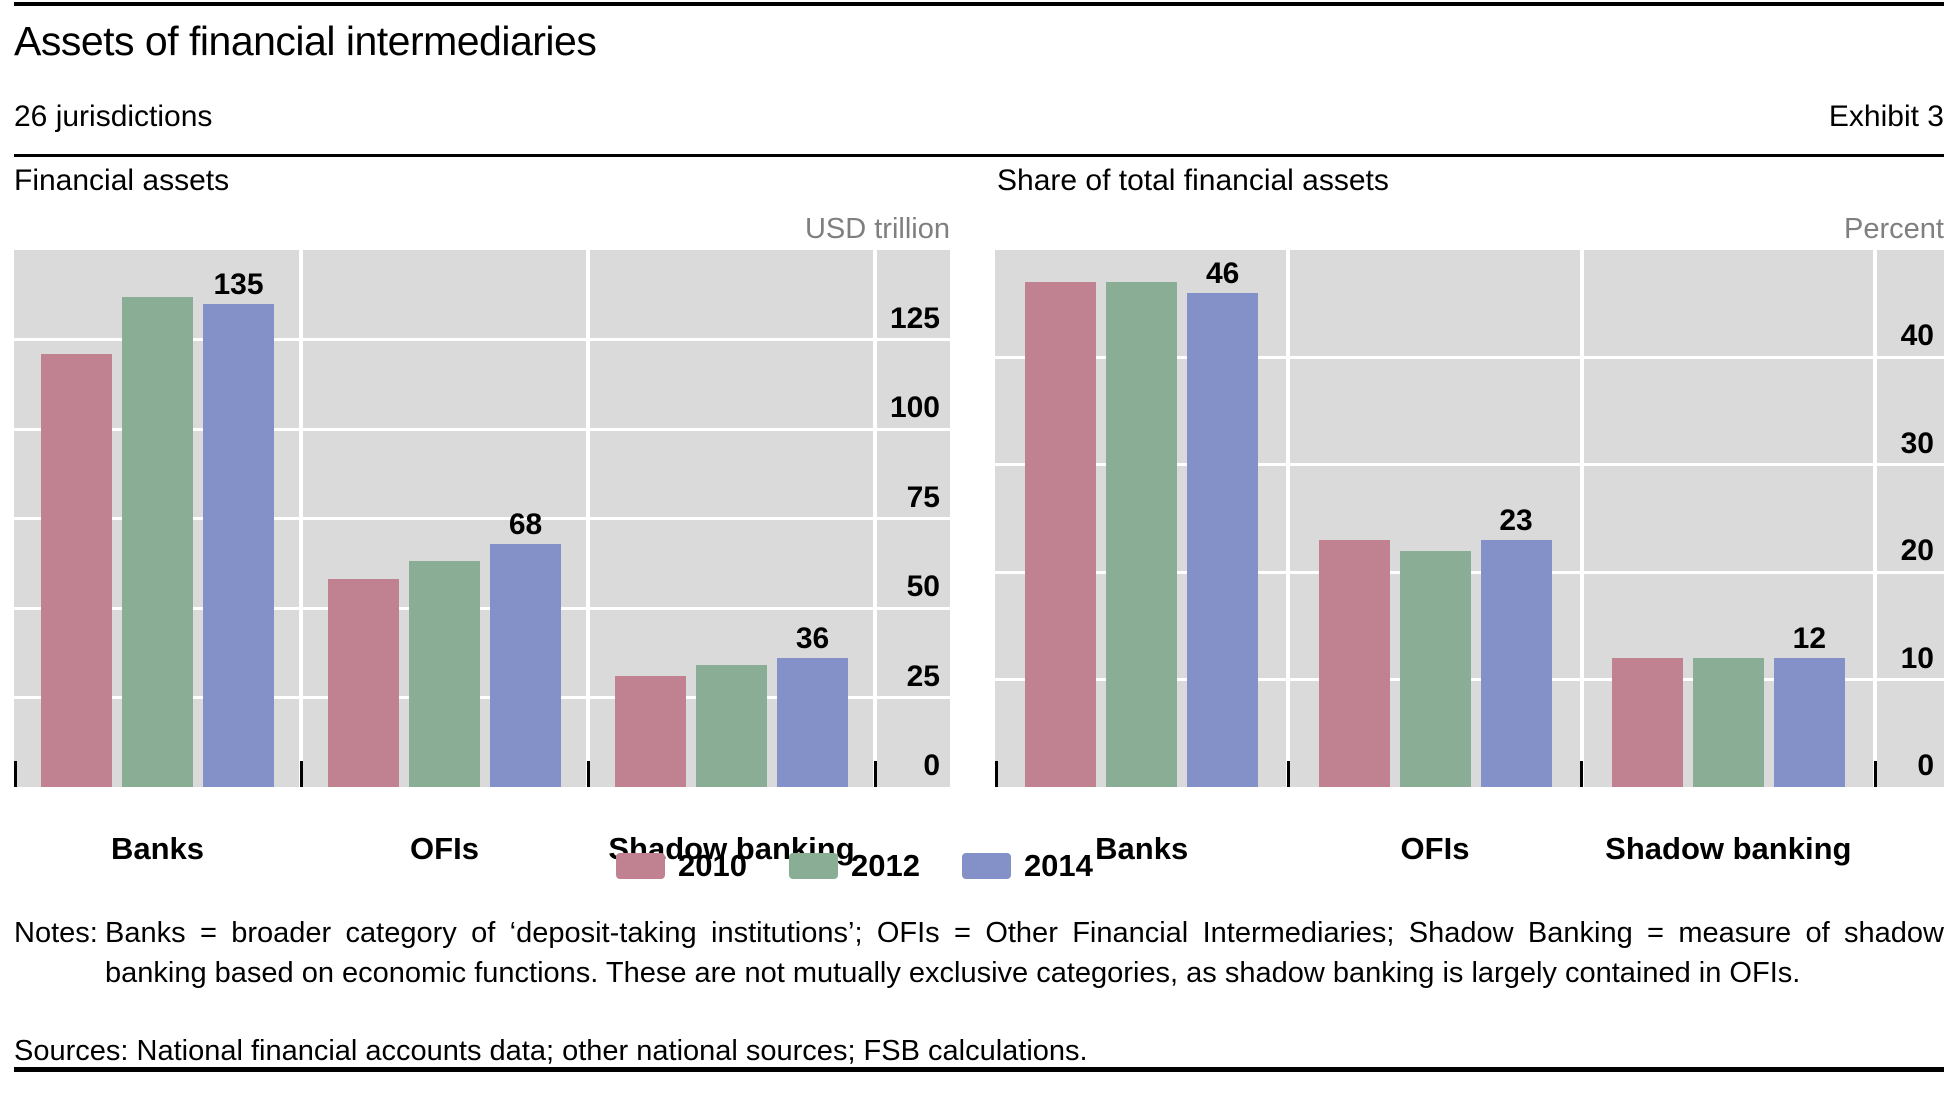 This screenshot has width=1949, height=1098. What do you see at coordinates (1917, 658) in the screenshot?
I see `y-axis-tick-label: 10` at bounding box center [1917, 658].